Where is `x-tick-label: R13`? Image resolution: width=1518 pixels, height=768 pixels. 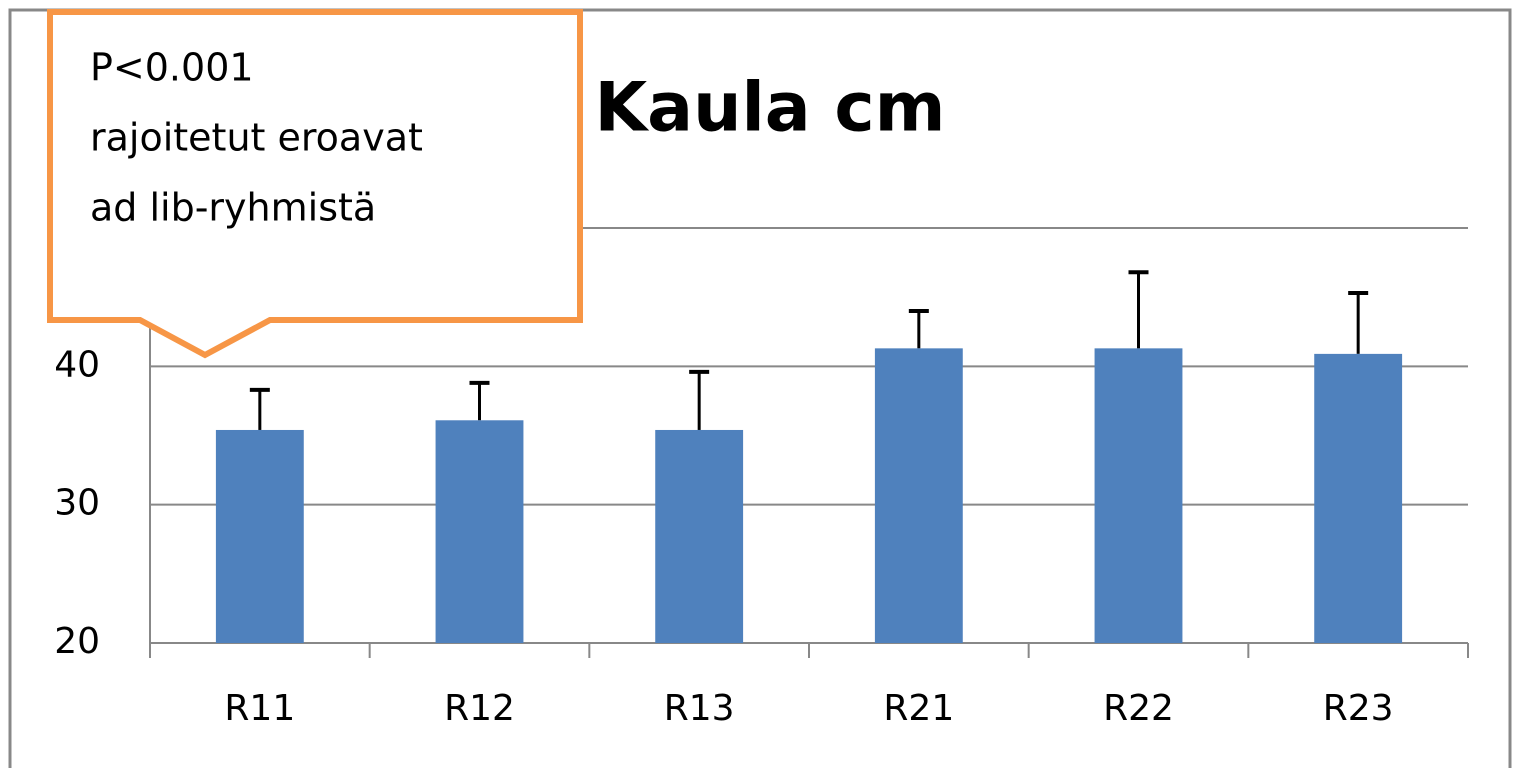
x-tick-label: R13 is located at coordinates (699, 708).